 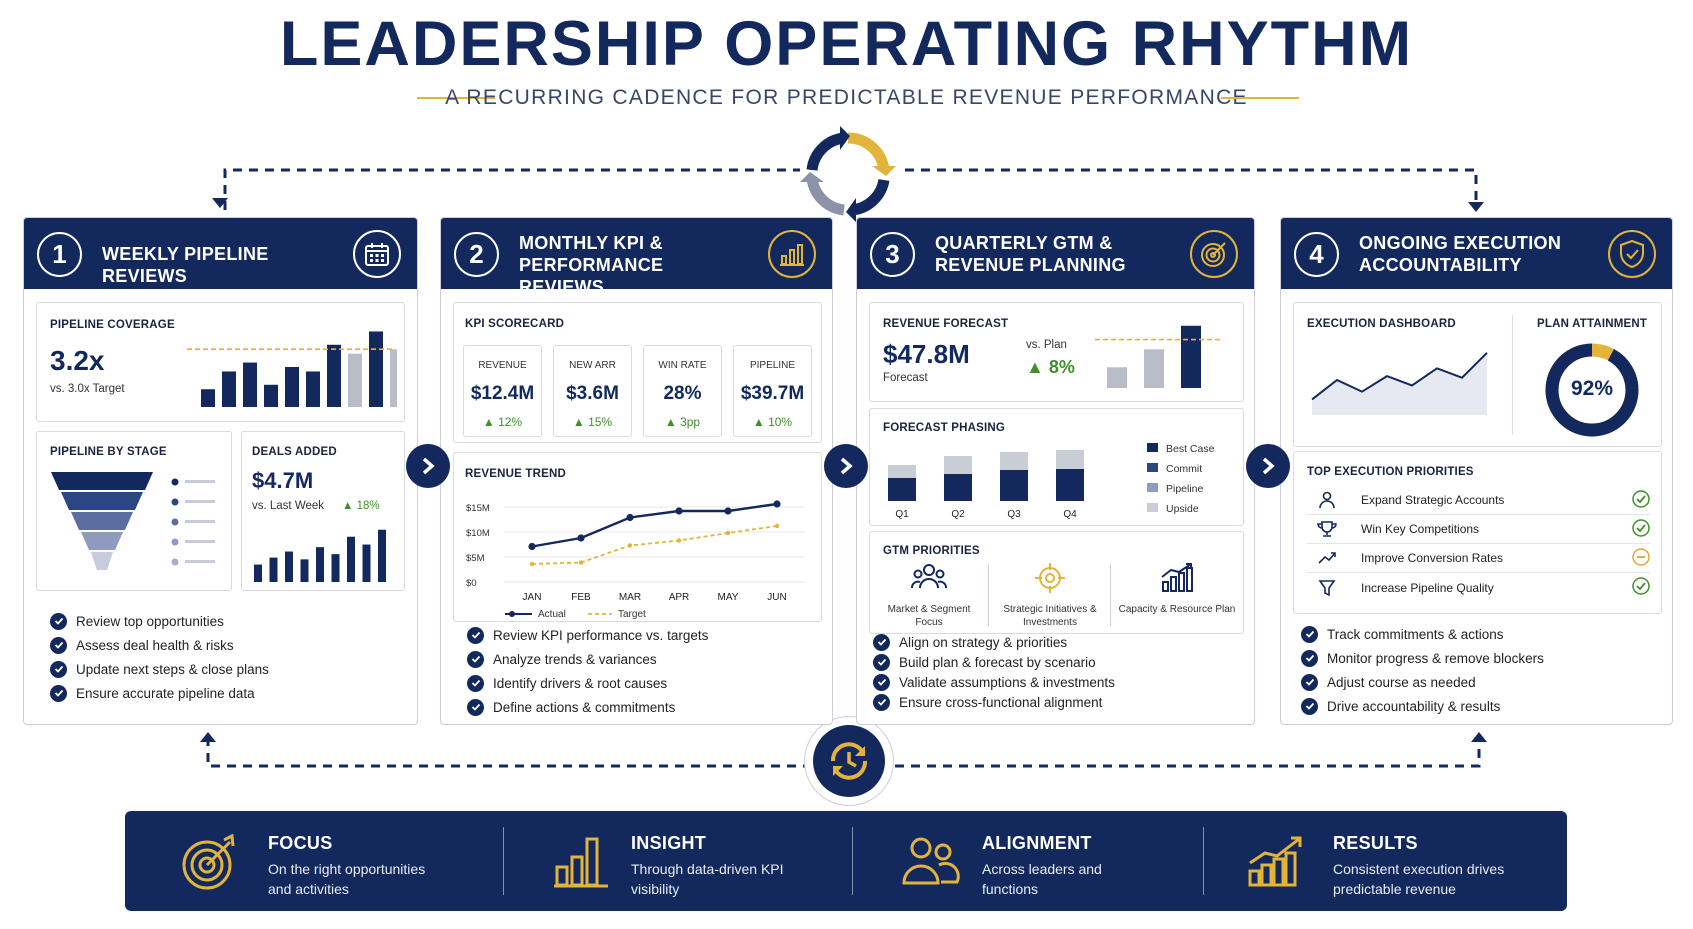 I want to click on kpi-tile-pipeline: PIPELINE $39.7M ▲ 10%, so click(x=772, y=391).